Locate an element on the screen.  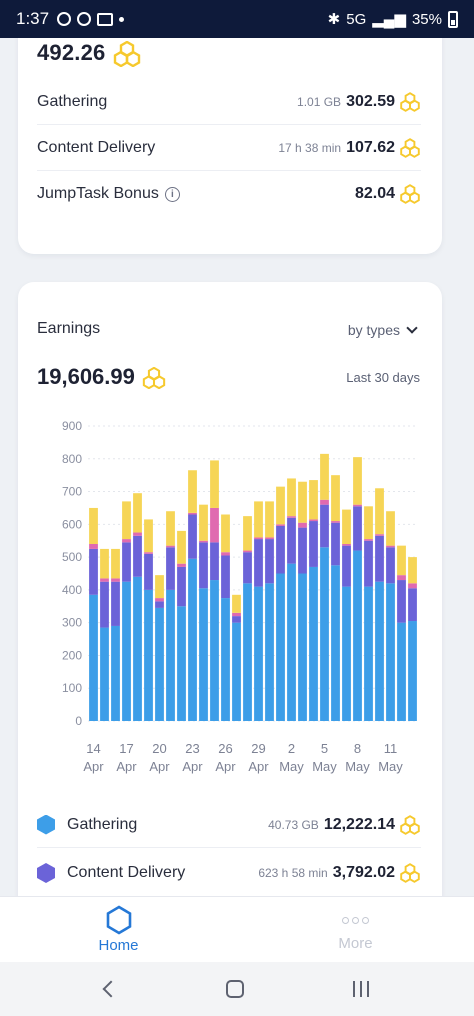
summary-row-jumptask-bonus: JumpTask Bonus i 82.04 is located at coordinates (229, 194).